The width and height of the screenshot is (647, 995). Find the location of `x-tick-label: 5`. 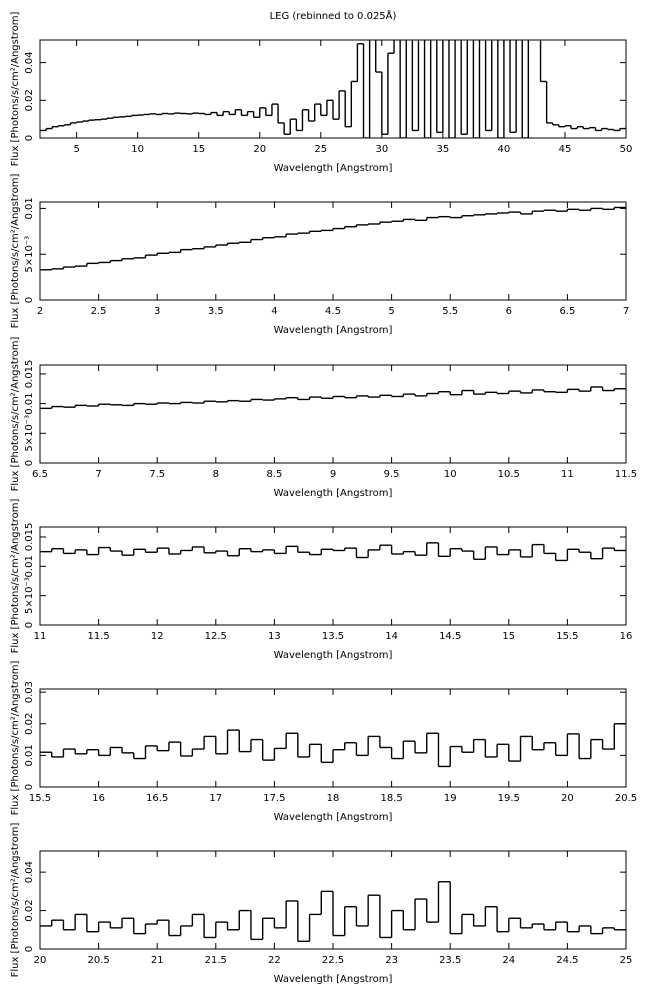

x-tick-label: 5 is located at coordinates (76, 149).